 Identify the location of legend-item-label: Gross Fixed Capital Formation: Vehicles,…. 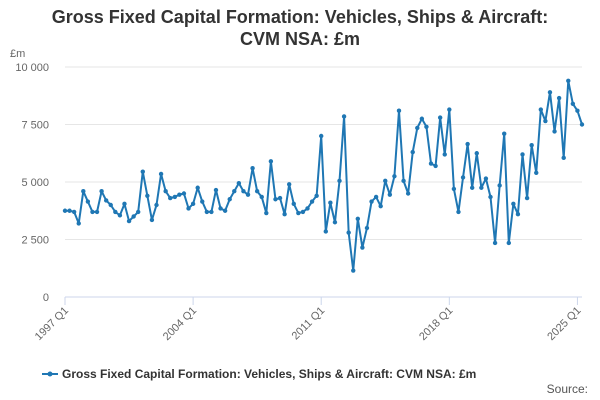
(269, 374).